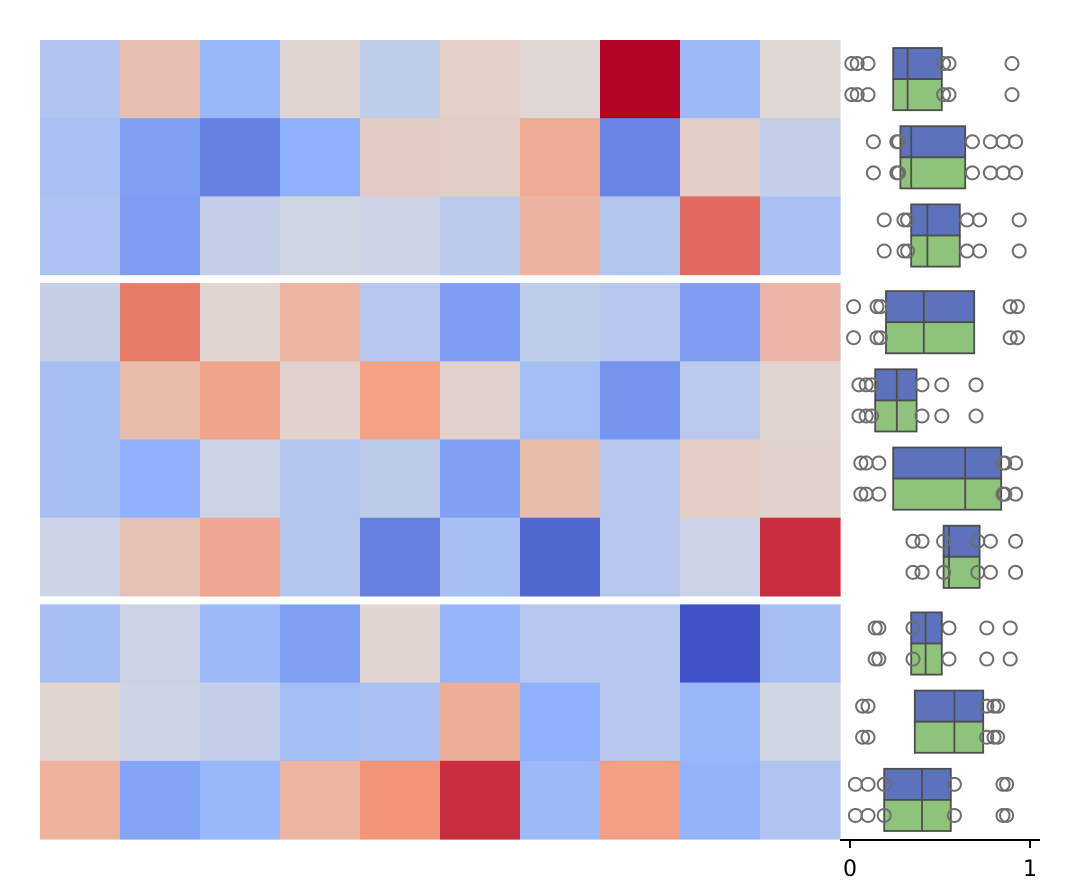 Image resolution: width=1080 pixels, height=880 pixels. I want to click on heatmap-cell-r8-c2, so click(240, 722).